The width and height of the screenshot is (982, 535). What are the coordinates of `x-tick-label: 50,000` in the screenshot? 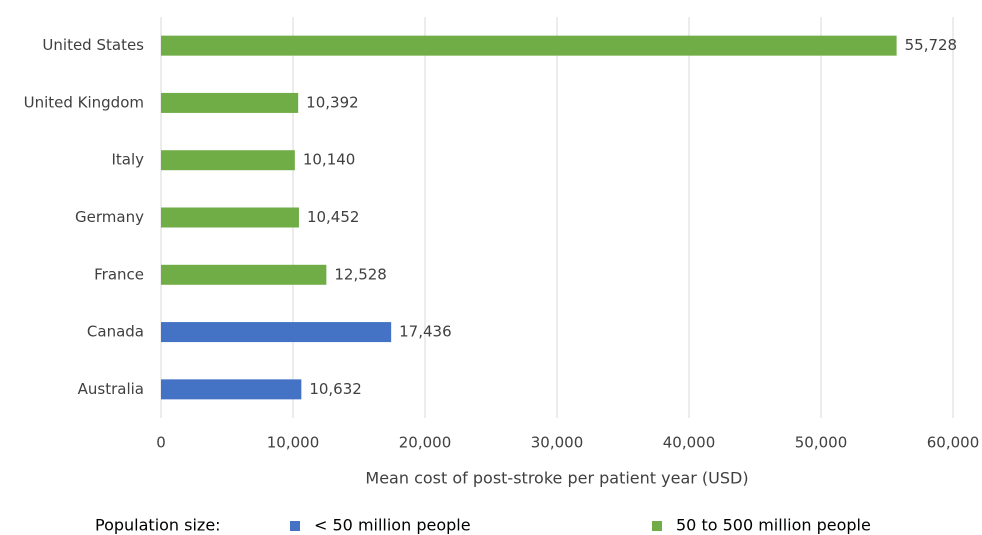 It's located at (821, 443).